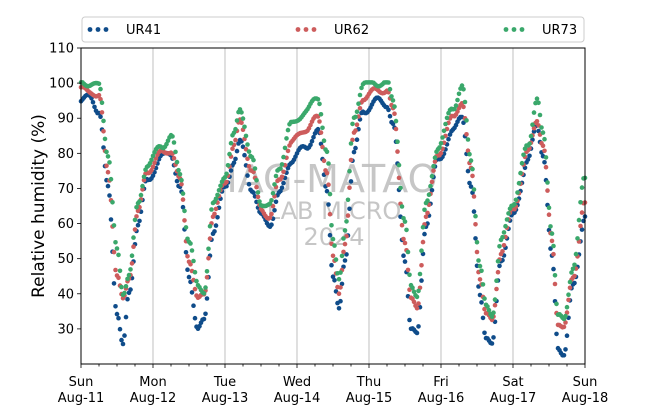 Image resolution: width=650 pixels, height=409 pixels. Describe the element at coordinates (65, 224) in the screenshot. I see `y-tick-label: 60` at that location.